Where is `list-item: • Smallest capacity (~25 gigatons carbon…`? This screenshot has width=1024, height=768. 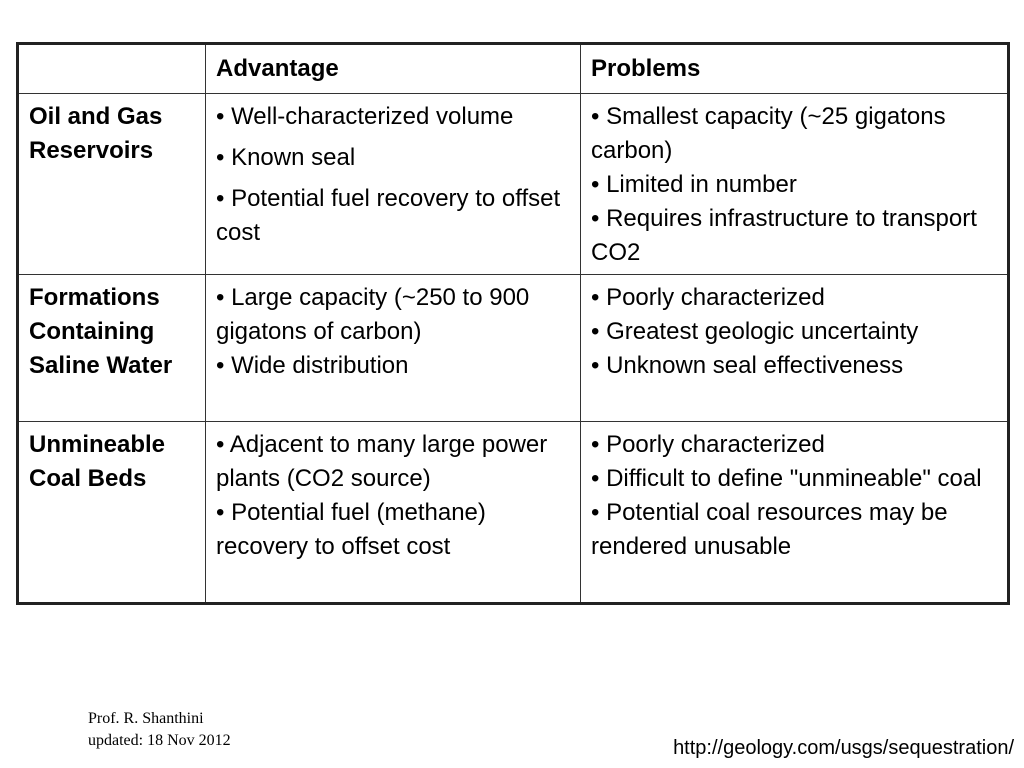 list-item: • Smallest capacity (~25 gigatons carbon… is located at coordinates (768, 133).